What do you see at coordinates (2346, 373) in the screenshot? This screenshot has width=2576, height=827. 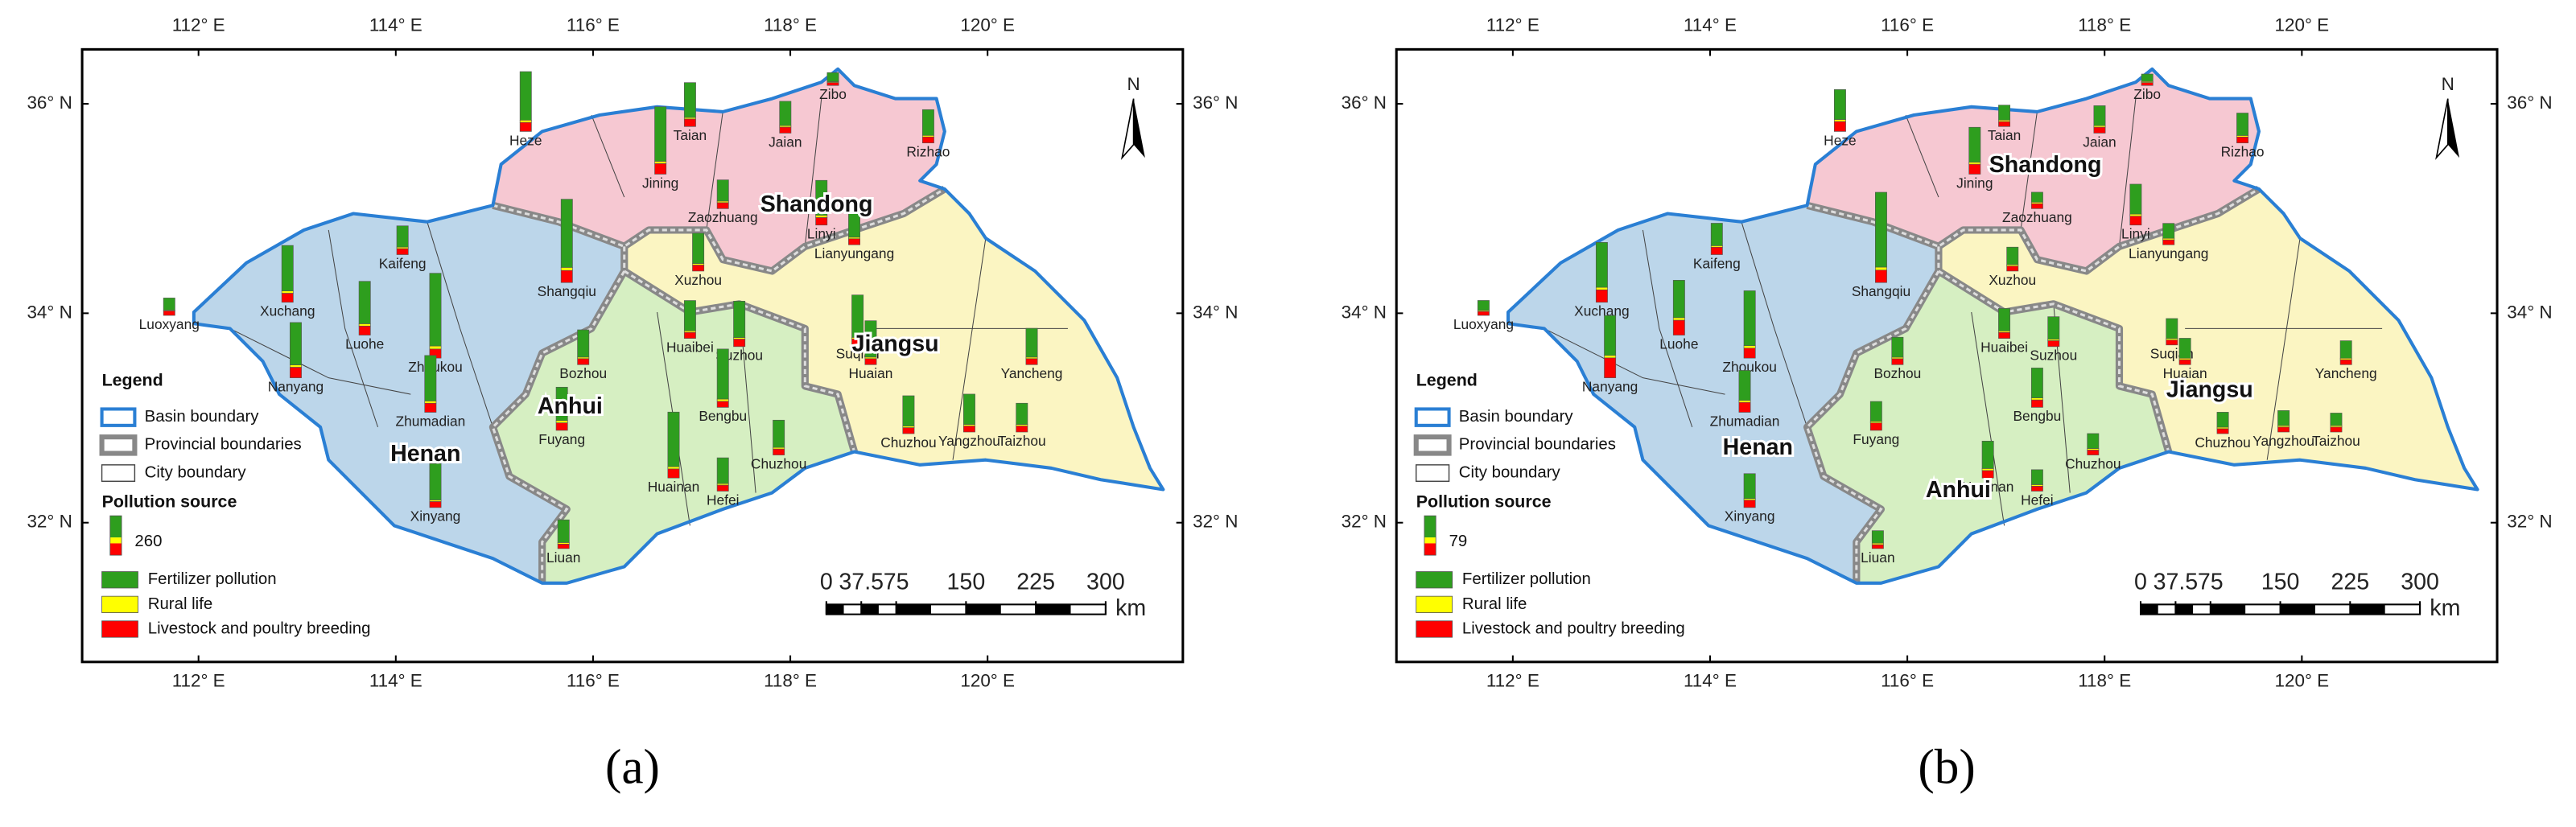 I see `city-label: Yancheng` at bounding box center [2346, 373].